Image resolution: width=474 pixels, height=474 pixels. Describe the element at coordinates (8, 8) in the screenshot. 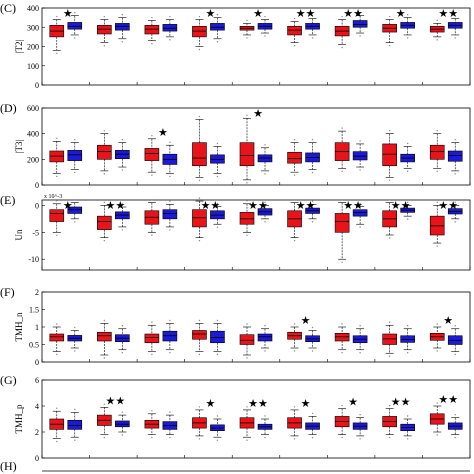

I see `panel-letter: (C)` at that location.